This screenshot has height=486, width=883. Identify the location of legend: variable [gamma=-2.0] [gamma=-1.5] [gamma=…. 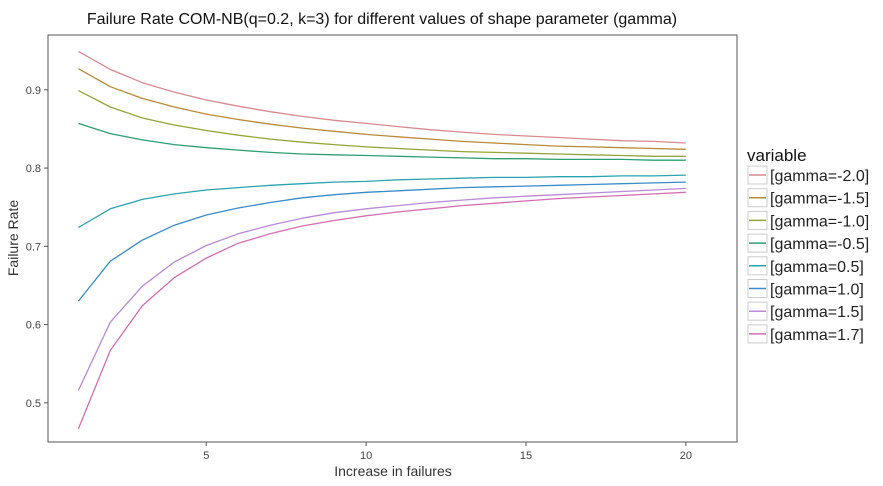
(808, 245).